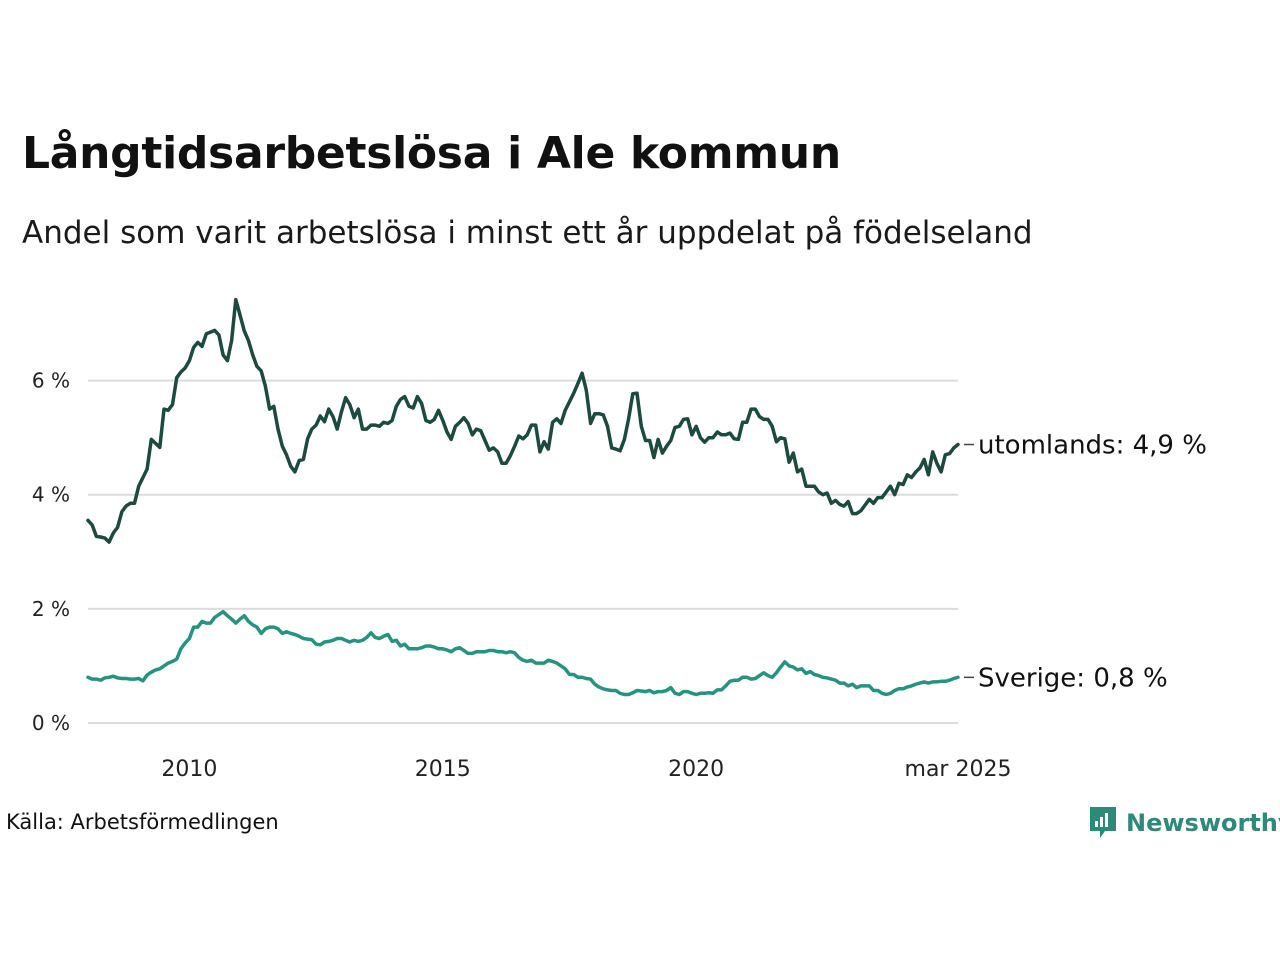 The image size is (1280, 960). Describe the element at coordinates (51, 552) in the screenshot. I see `y-axis-ticks: 0 % 2 % 4 % 6 %` at that location.